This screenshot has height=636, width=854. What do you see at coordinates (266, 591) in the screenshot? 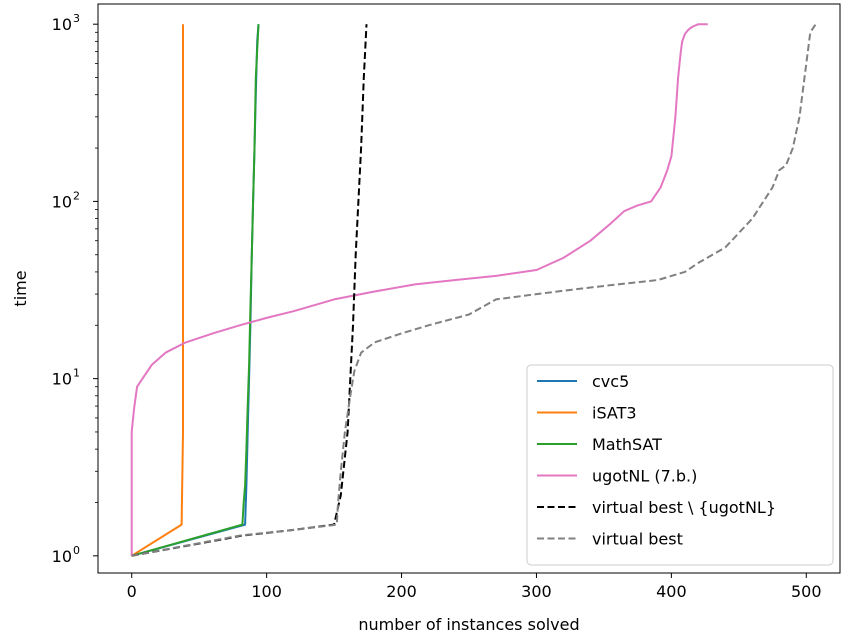
I see `x-tick-label-1: 100` at bounding box center [266, 591].